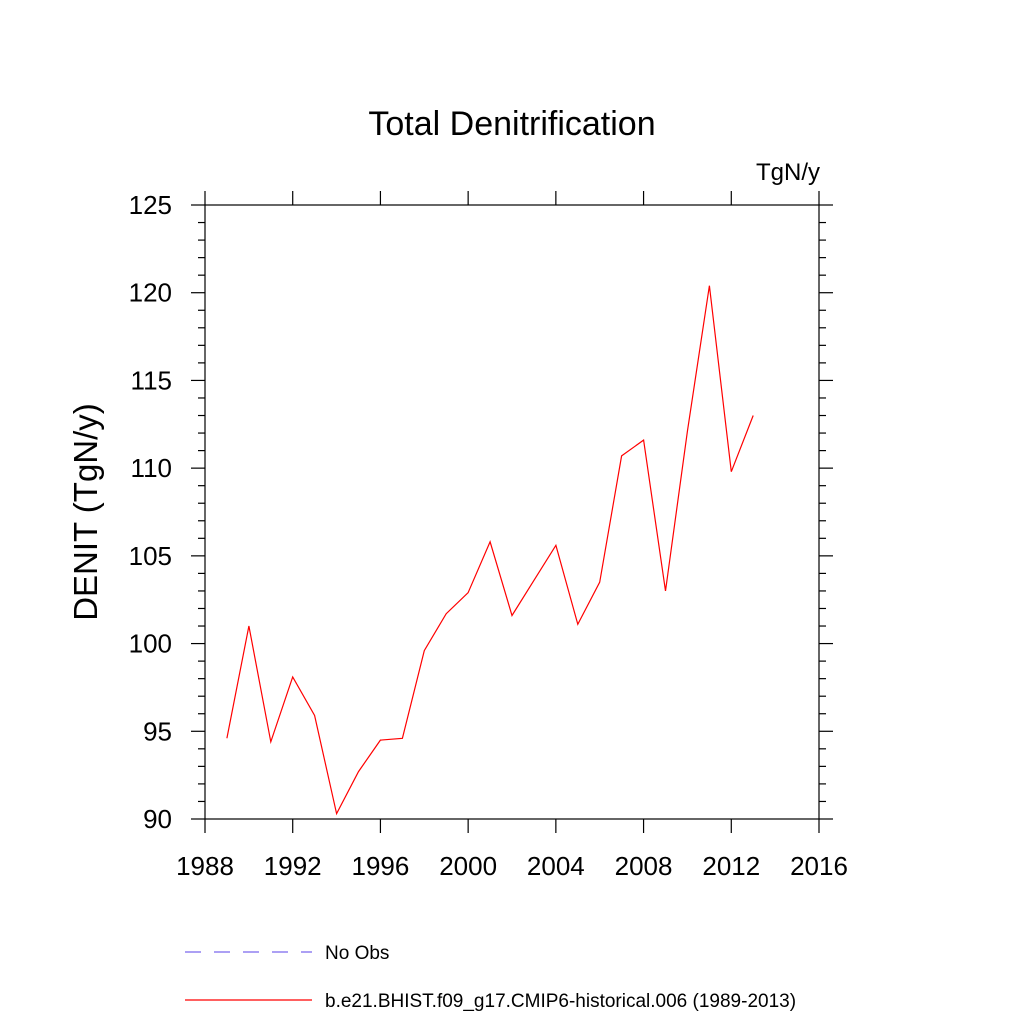  What do you see at coordinates (819, 866) in the screenshot?
I see `x-tick-label: 2016` at bounding box center [819, 866].